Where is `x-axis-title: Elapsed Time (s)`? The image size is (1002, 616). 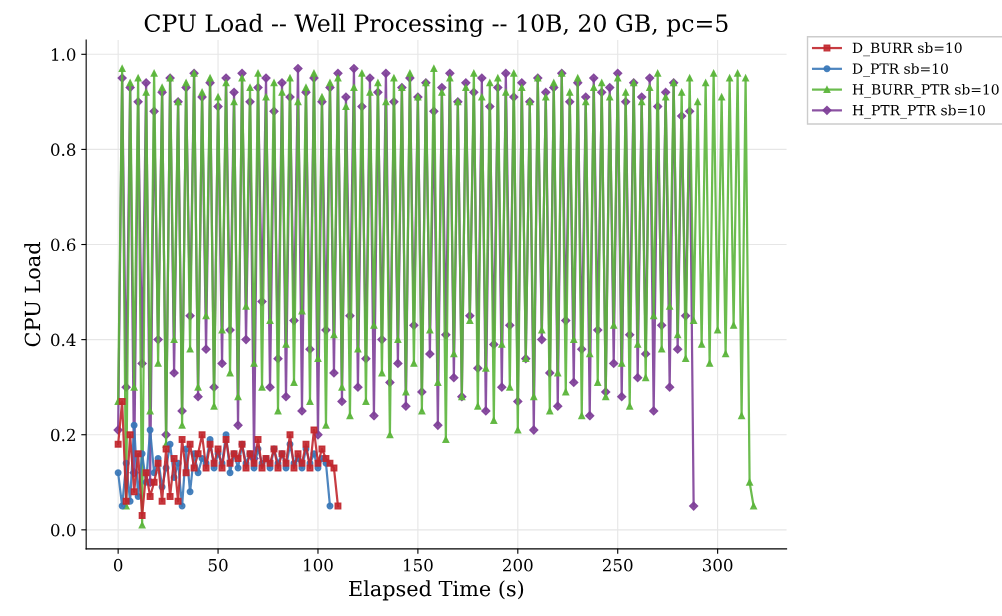
x-axis-title: Elapsed Time (s) is located at coordinates (436, 590).